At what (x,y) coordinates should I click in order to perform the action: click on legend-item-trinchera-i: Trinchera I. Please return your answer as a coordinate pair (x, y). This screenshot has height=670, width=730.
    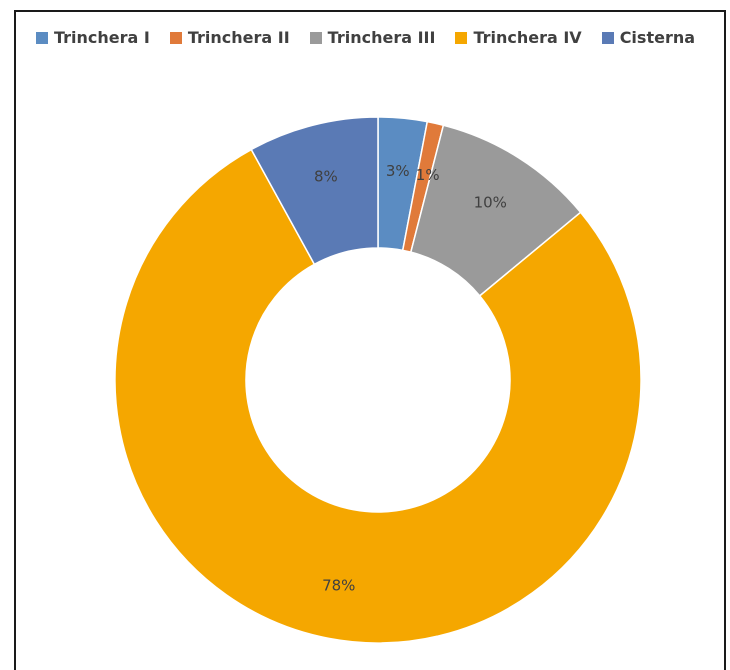
    Looking at the image, I should click on (93, 37).